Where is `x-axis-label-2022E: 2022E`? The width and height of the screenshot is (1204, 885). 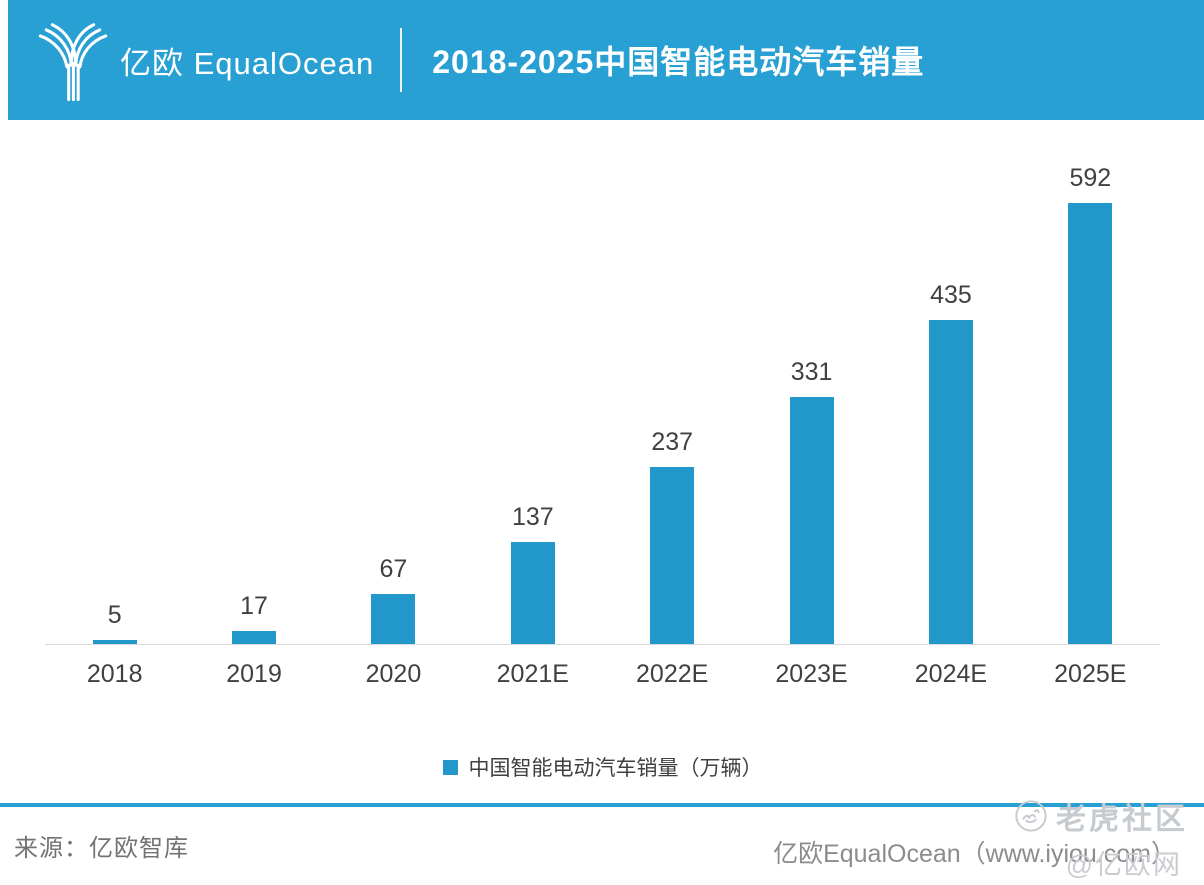
x-axis-label-2022E: 2022E is located at coordinates (672, 674).